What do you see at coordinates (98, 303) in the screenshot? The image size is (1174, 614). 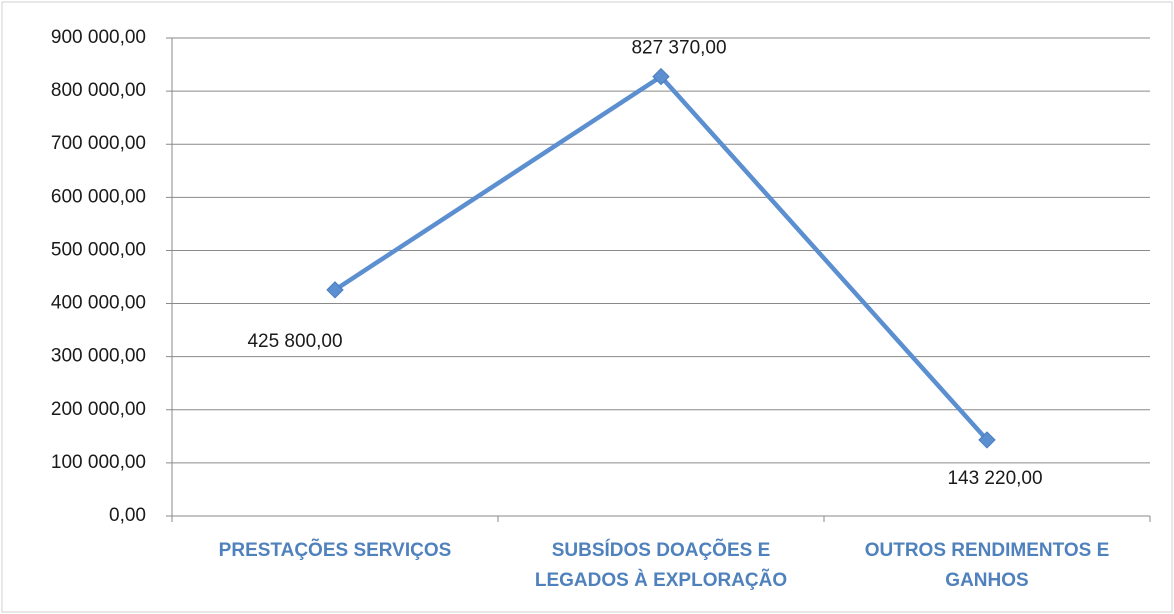 I see `y-tick-label: 400 000,00` at bounding box center [98, 303].